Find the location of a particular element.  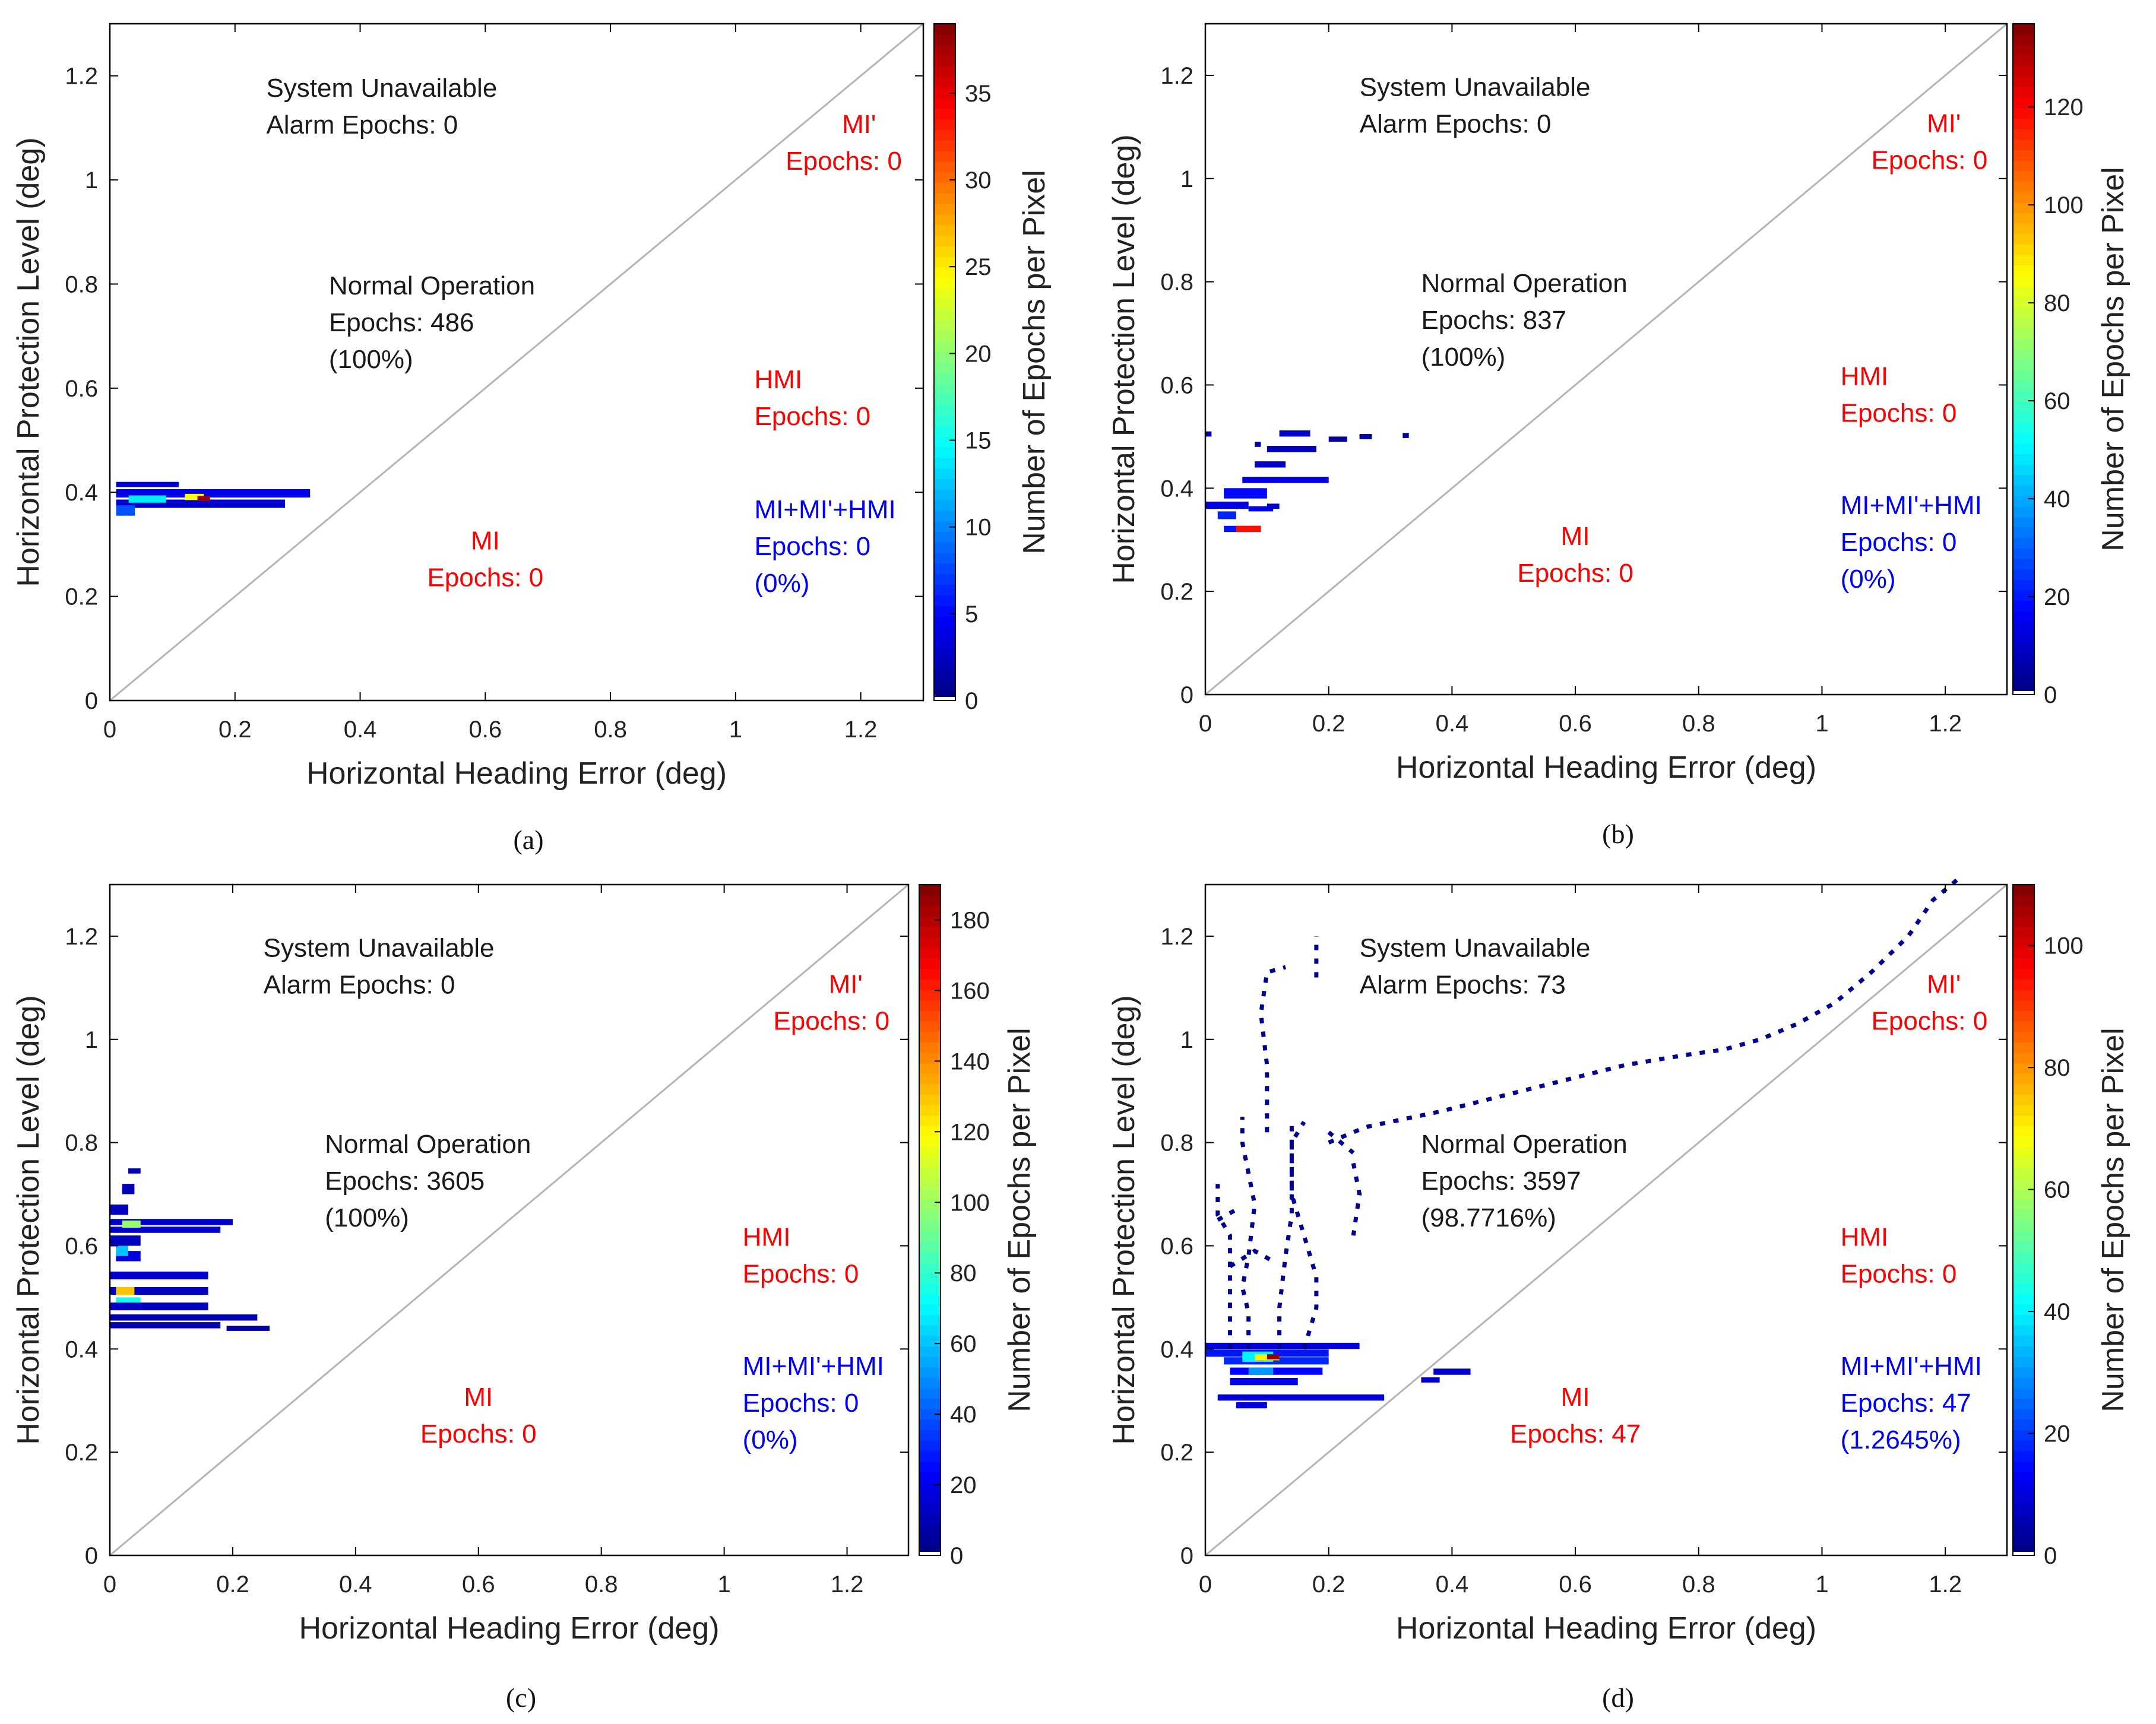

hmi-annotation: HMI is located at coordinates (1865, 1236).